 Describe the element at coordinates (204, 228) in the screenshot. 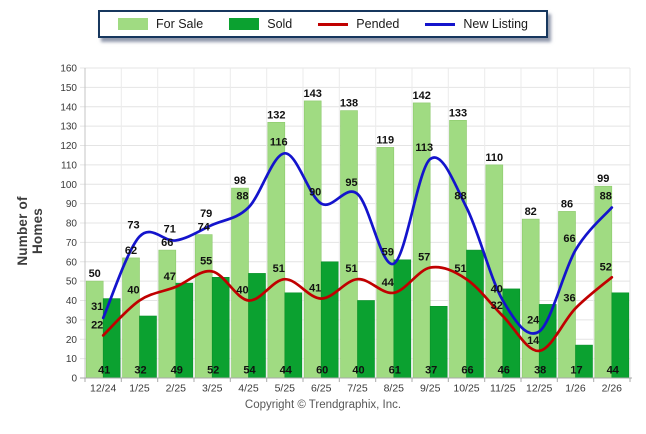

I see `chart-text: 74` at that location.